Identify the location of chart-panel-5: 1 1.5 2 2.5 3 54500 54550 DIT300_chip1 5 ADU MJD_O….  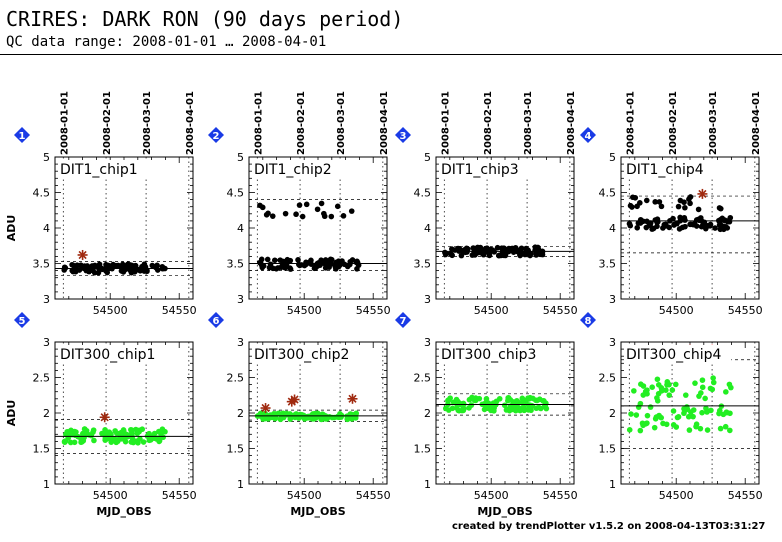
(101, 415).